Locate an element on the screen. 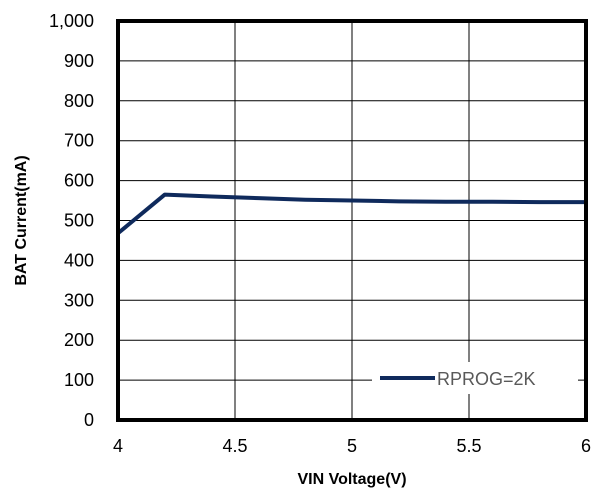  y-tick-label: 300 is located at coordinates (79, 300).